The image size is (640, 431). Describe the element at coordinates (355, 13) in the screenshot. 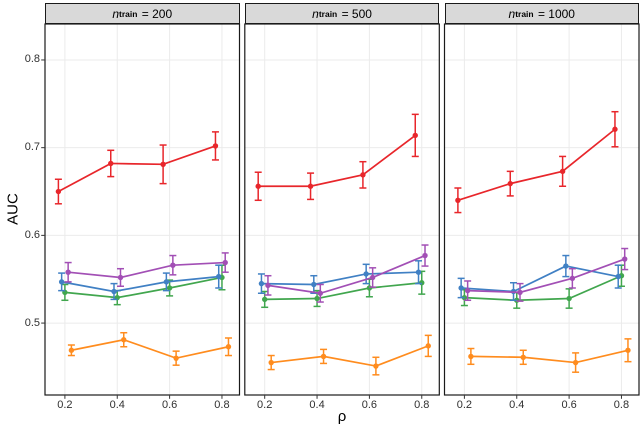

I see `facet-value: = 500` at that location.